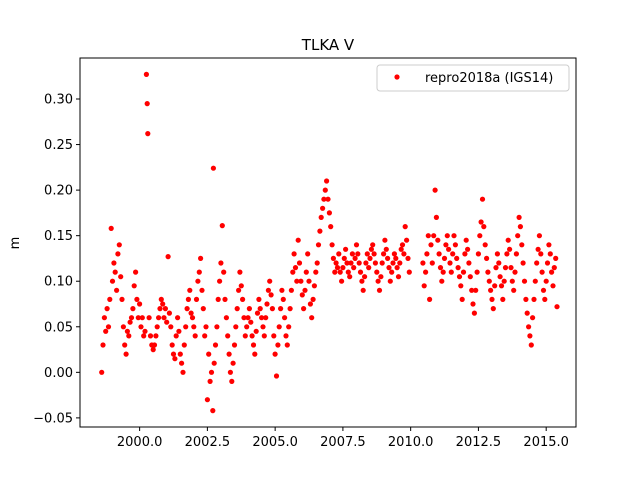  What do you see at coordinates (58, 327) in the screenshot?
I see `y-tick-label: 0.05` at bounding box center [58, 327].